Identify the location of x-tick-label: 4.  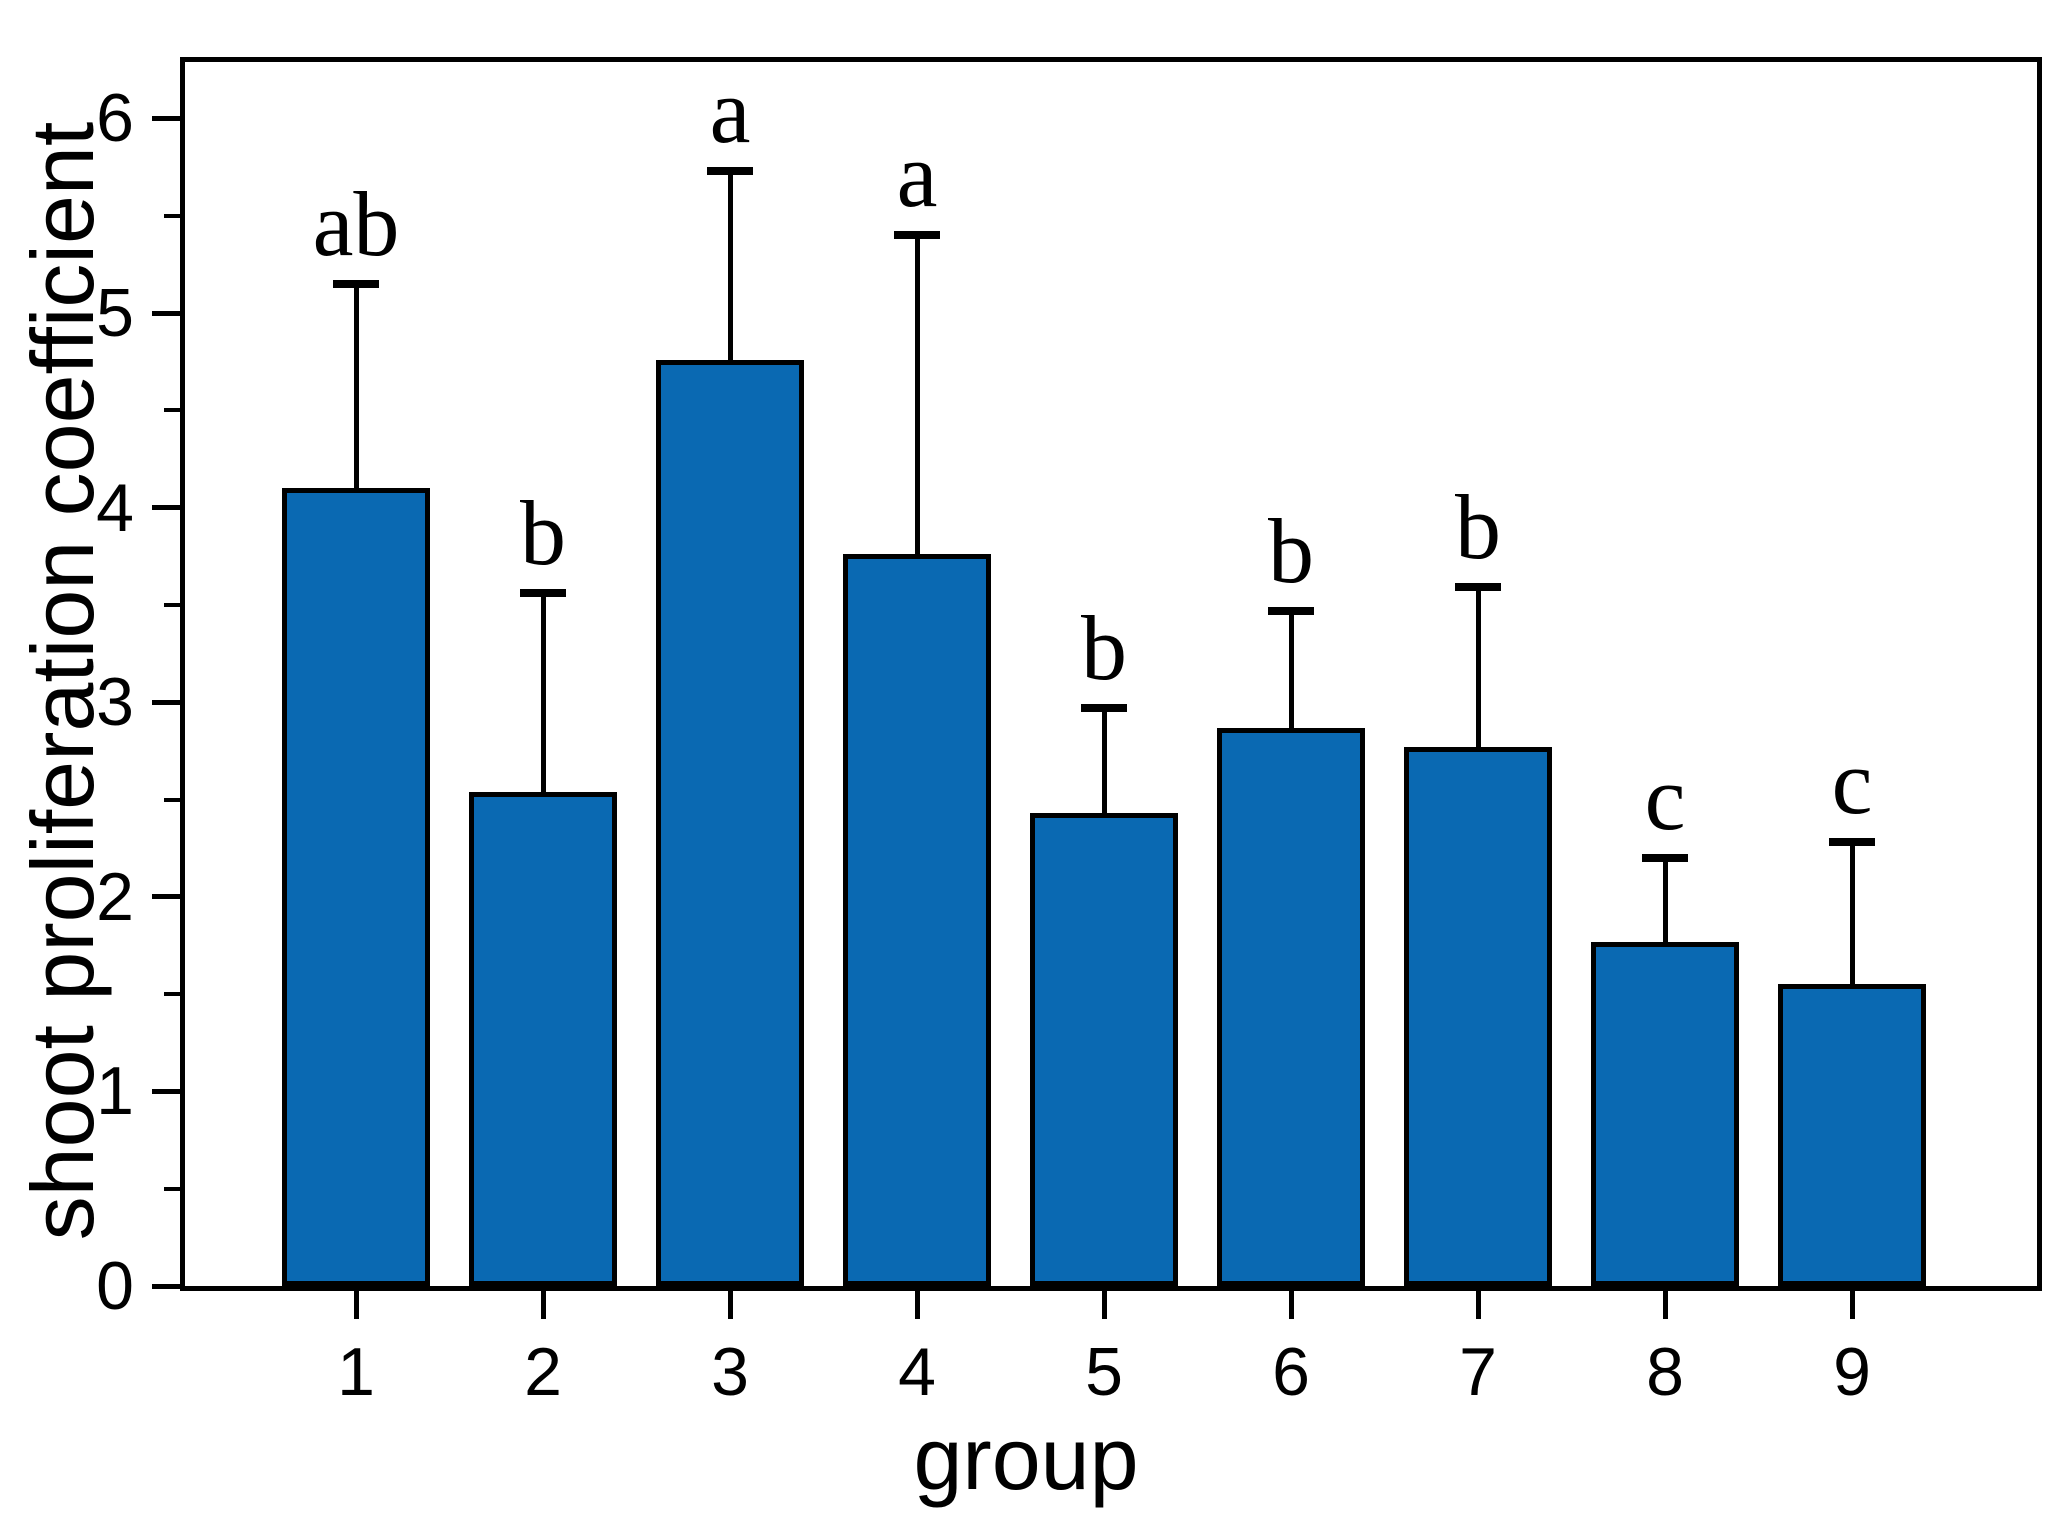
(917, 1372).